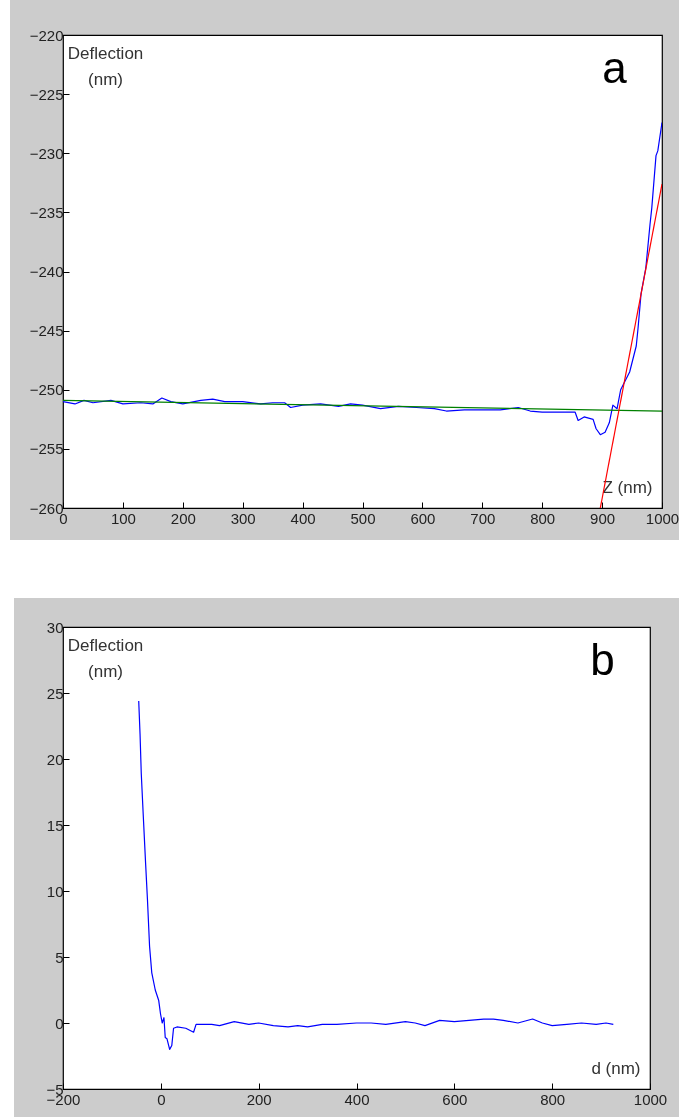 The height and width of the screenshot is (1117, 679). What do you see at coordinates (46, 271) in the screenshot?
I see `y-tick-label: −240` at bounding box center [46, 271].